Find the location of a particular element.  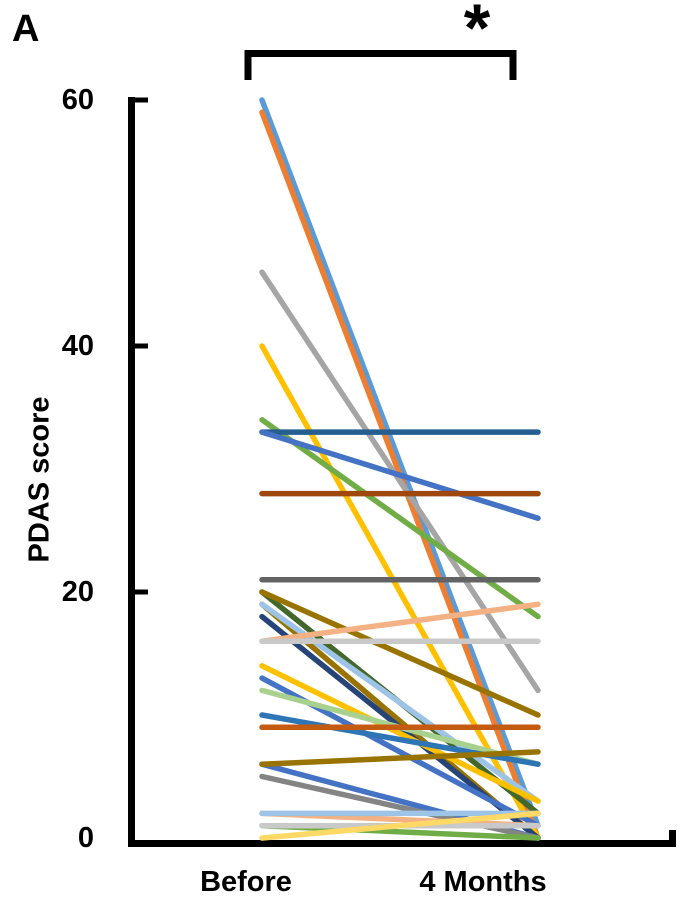

panel-label: A is located at coordinates (26, 29).